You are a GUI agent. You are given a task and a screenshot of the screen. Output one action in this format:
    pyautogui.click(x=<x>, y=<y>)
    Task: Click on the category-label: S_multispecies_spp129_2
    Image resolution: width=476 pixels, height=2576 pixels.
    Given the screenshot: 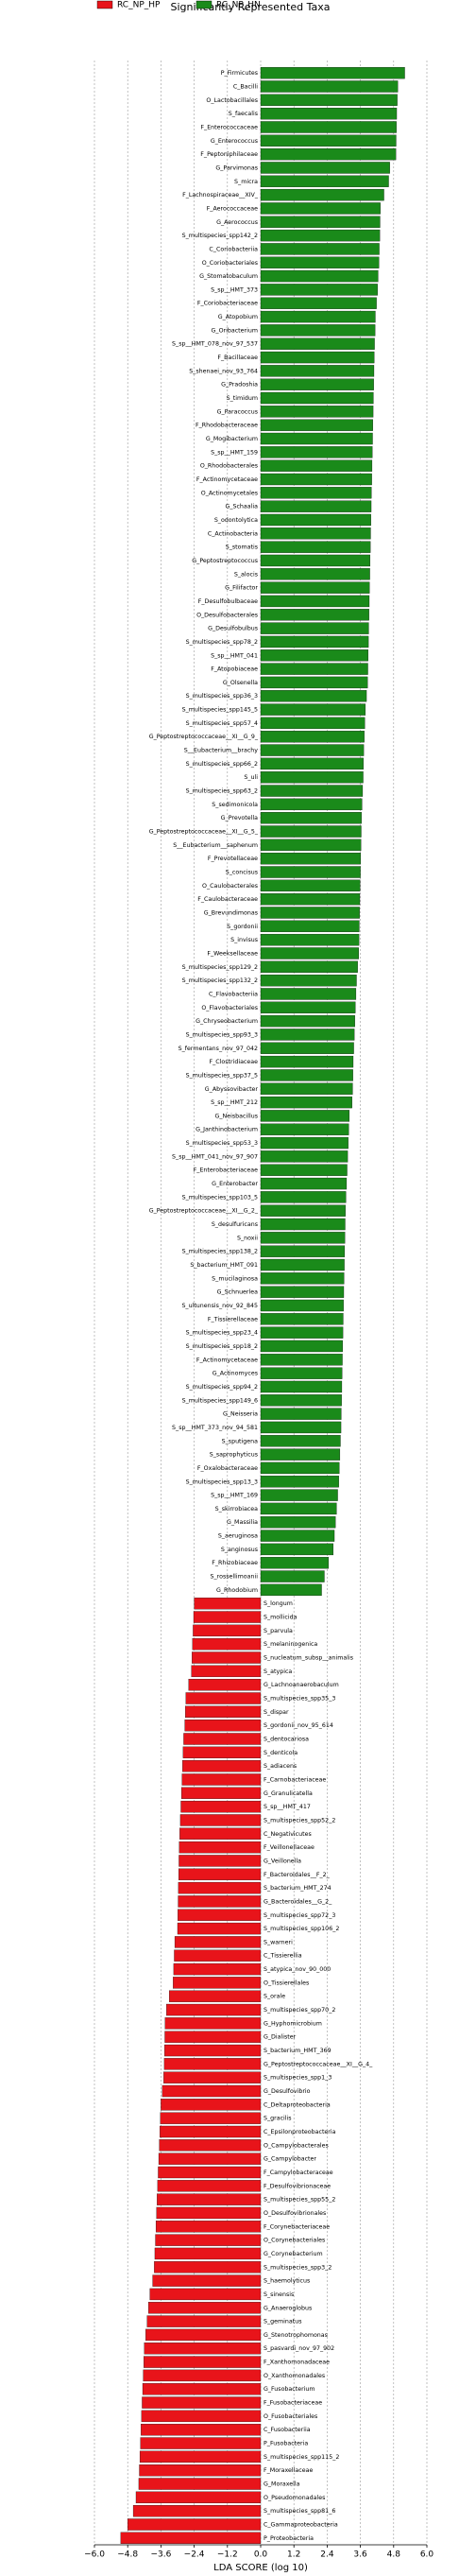 What is the action you would take?
    pyautogui.click(x=220, y=967)
    